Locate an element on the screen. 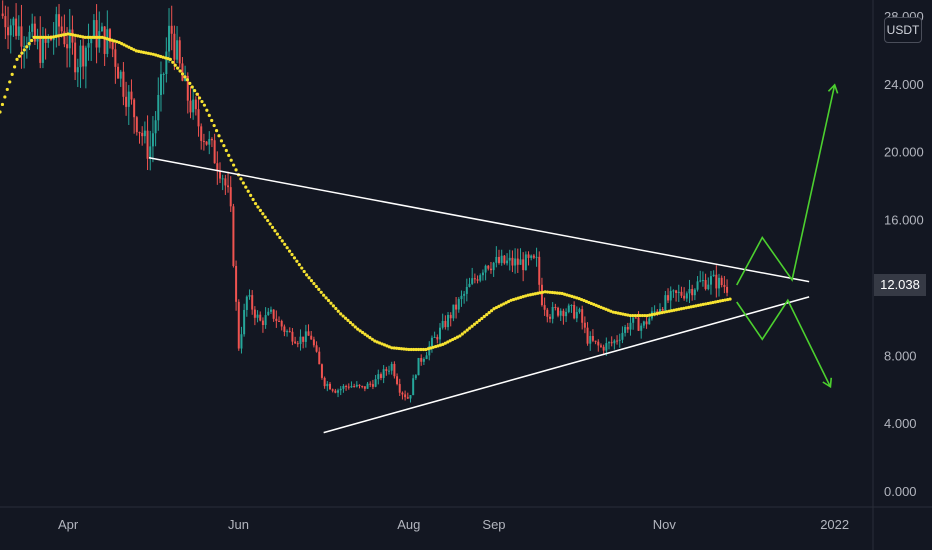 The image size is (932, 550). trendline-lower is located at coordinates (566, 365).